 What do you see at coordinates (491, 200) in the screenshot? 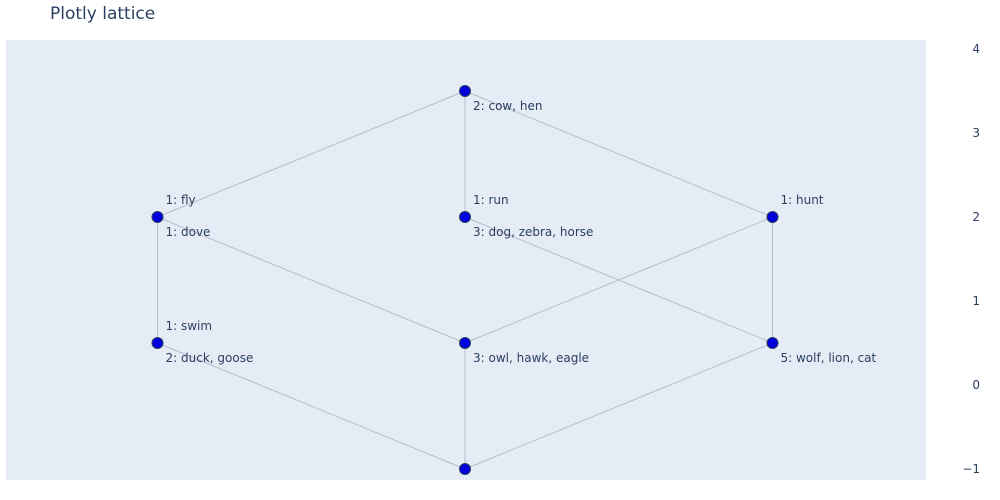
I see `node-label-upper-run: 1: run` at bounding box center [491, 200].